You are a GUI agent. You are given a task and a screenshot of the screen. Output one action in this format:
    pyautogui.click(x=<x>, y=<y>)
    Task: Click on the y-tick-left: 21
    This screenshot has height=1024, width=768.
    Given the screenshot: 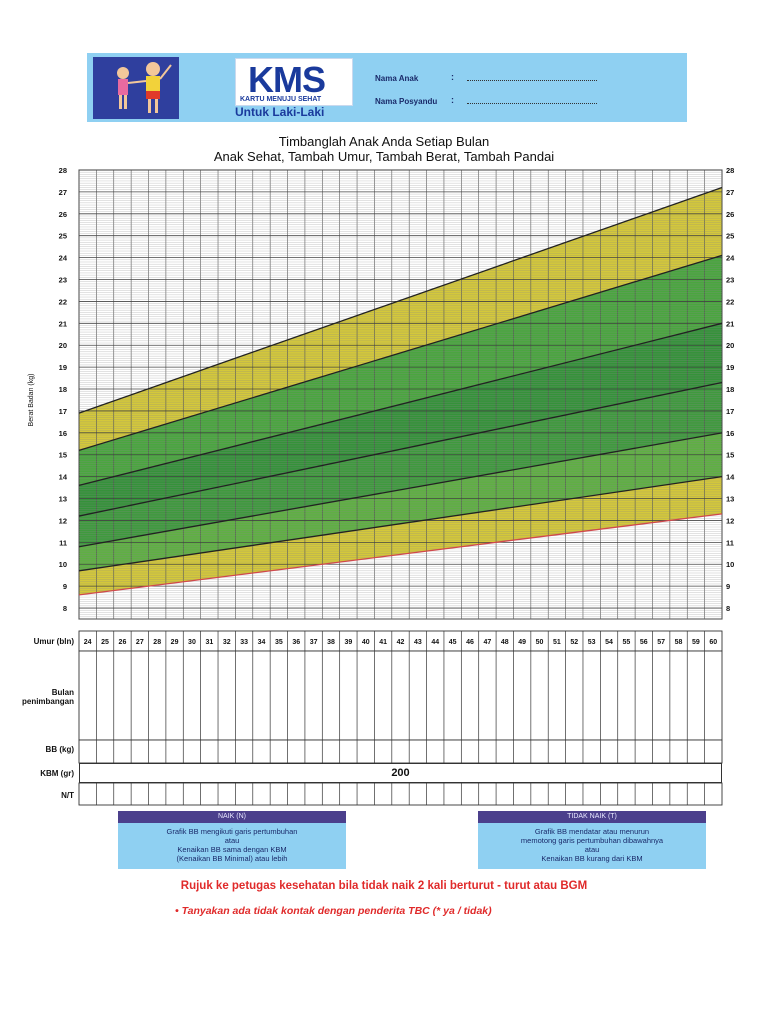 What is the action you would take?
    pyautogui.click(x=63, y=323)
    